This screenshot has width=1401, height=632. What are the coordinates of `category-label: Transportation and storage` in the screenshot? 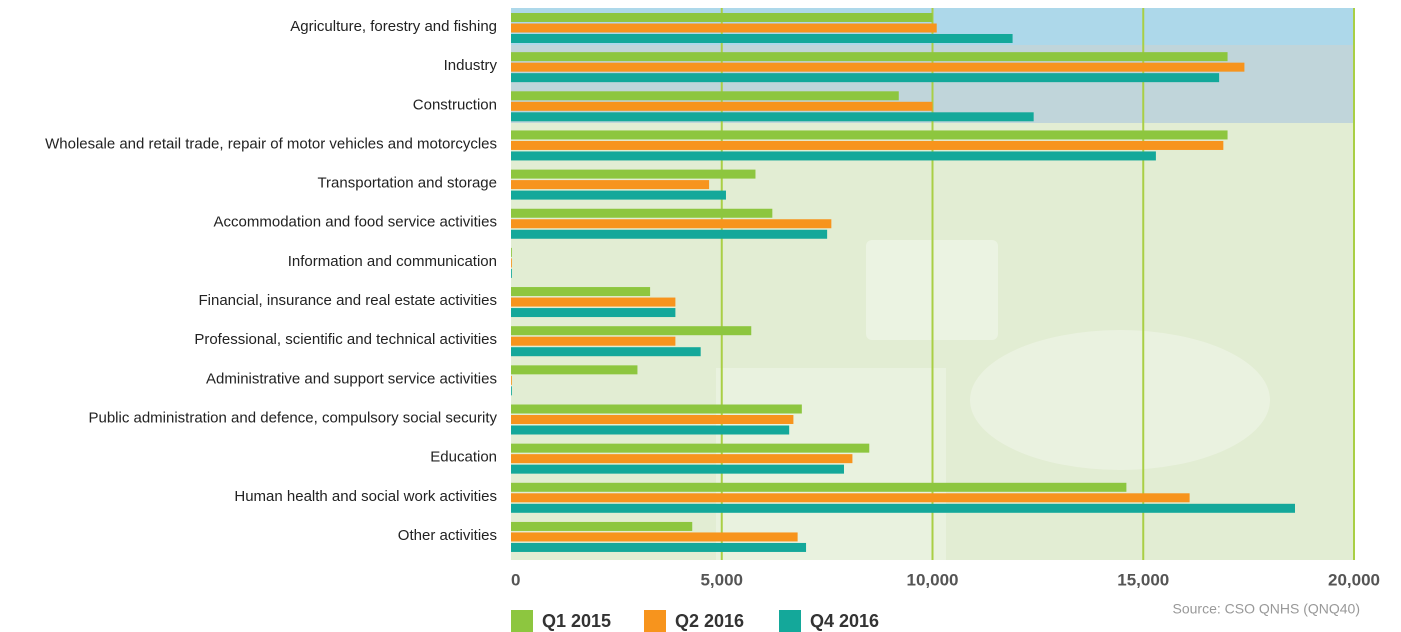 It's located at (407, 183).